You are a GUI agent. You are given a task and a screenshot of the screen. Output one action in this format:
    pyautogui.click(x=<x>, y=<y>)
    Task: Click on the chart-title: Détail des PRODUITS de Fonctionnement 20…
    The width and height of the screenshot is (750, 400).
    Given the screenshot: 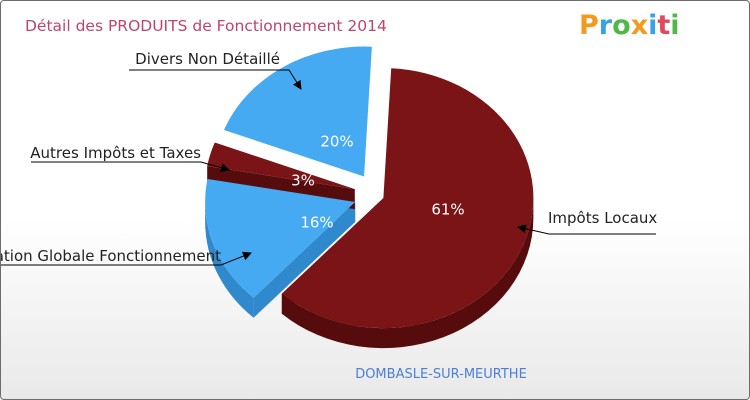 What is the action you would take?
    pyautogui.click(x=206, y=26)
    